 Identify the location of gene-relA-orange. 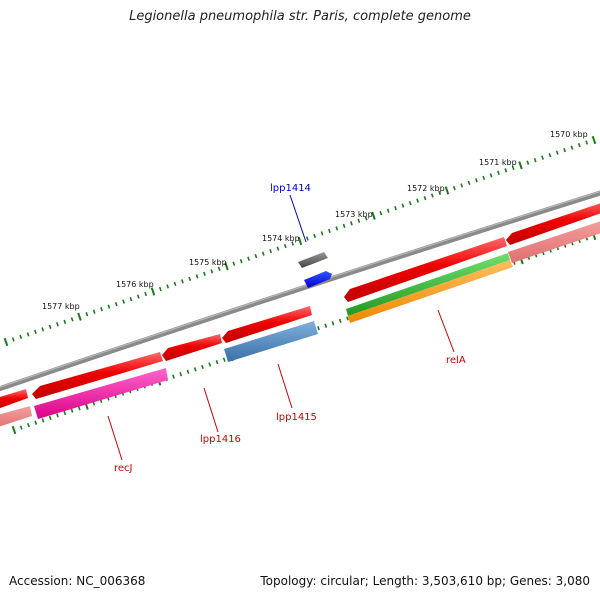
(430, 291).